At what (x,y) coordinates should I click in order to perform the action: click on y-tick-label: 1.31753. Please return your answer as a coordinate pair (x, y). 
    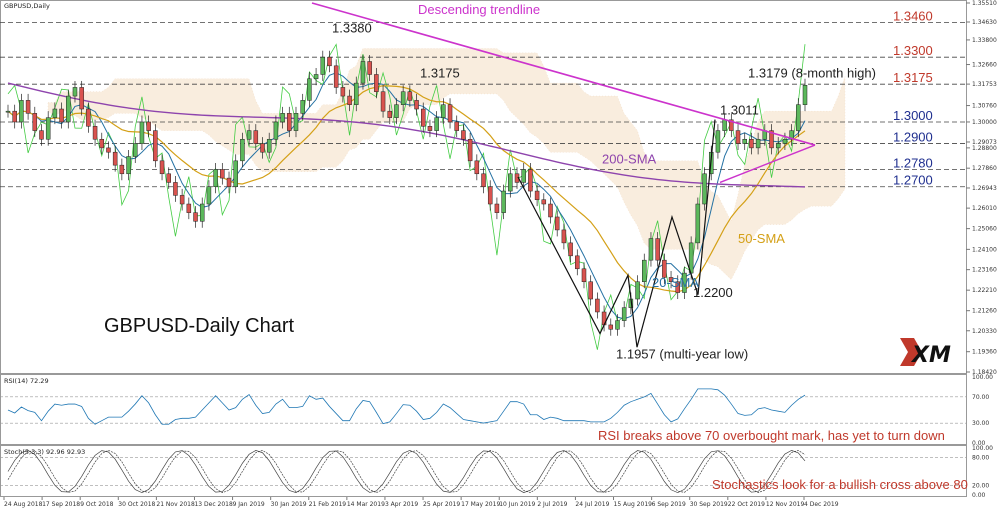
    Looking at the image, I should click on (984, 84).